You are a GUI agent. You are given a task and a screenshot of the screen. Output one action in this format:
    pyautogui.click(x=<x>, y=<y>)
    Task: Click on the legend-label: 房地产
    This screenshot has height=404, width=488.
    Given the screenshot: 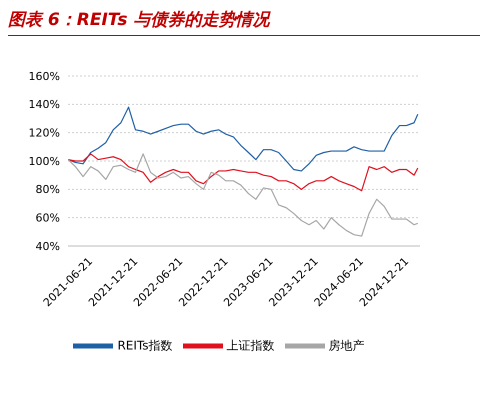 What is the action you would take?
    pyautogui.click(x=346, y=345)
    